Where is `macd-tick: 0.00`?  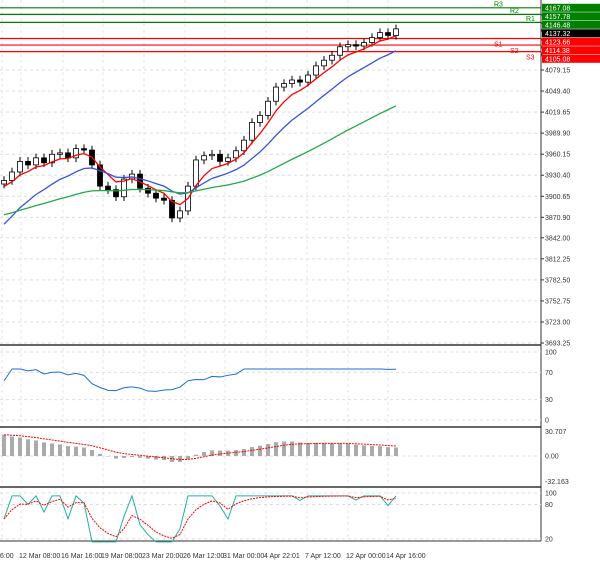
macd-tick: 0.00 is located at coordinates (552, 457).